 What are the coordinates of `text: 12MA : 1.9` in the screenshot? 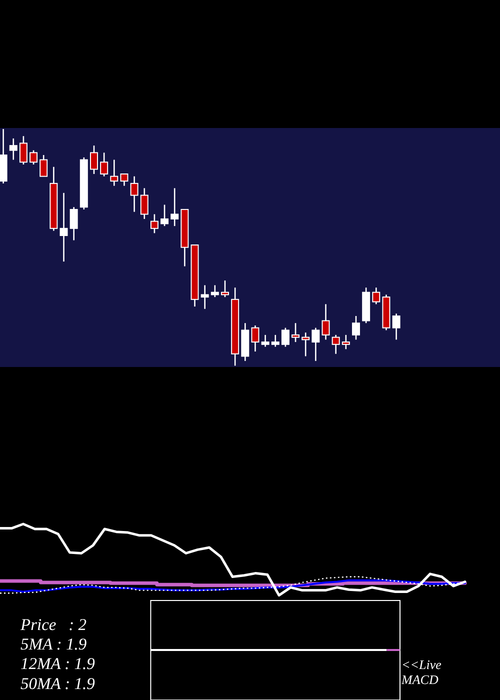 It's located at (57, 664).